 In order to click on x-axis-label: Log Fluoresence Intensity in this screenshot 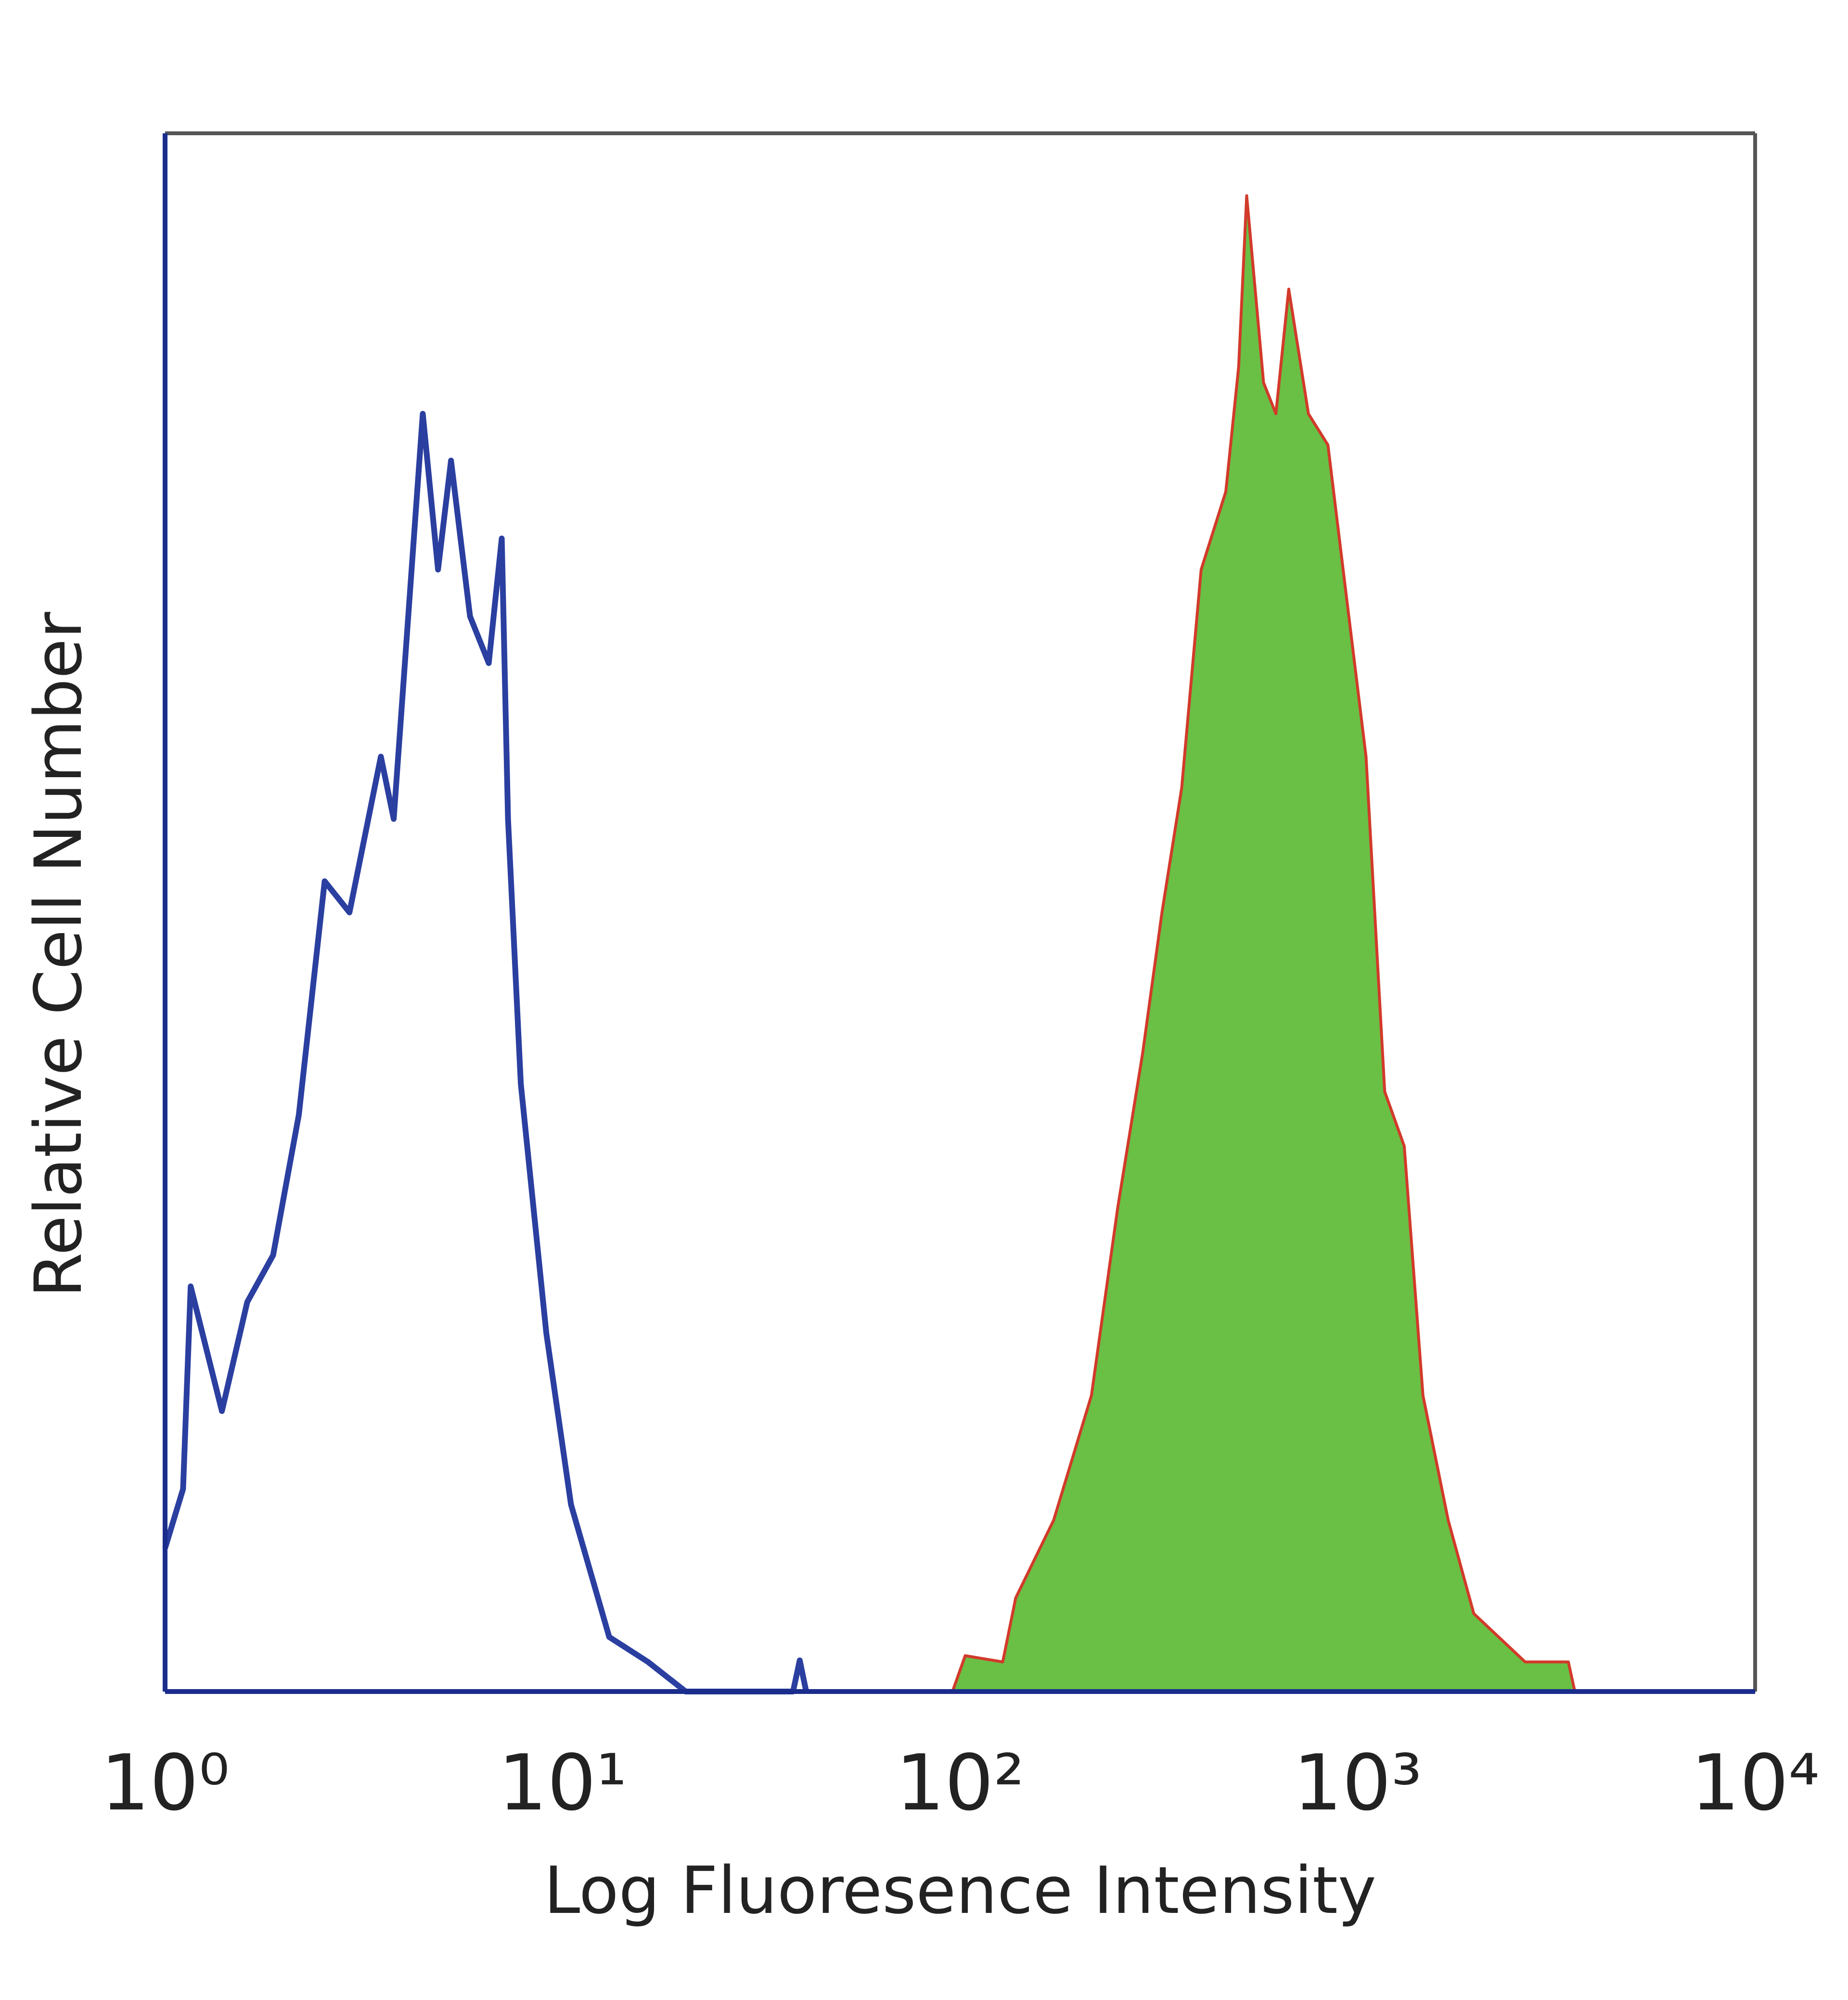, I will do `click(960, 1890)`.